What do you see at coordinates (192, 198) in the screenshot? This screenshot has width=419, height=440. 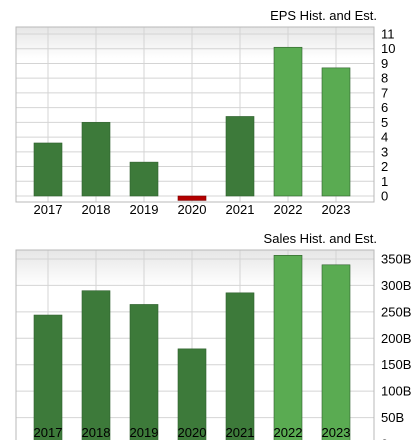 I see `eps-bar-2020` at bounding box center [192, 198].